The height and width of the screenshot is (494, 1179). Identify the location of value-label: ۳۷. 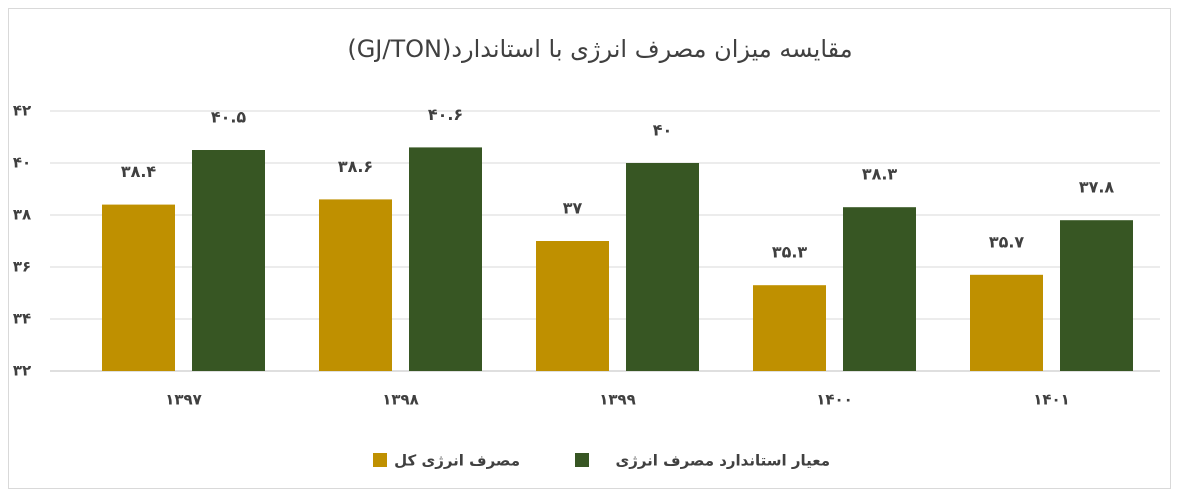
(573, 208).